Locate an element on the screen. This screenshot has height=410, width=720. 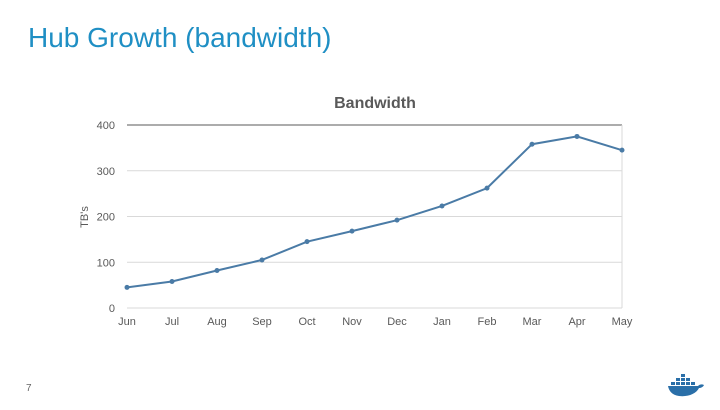
x-tick-label: Mar is located at coordinates (532, 322).